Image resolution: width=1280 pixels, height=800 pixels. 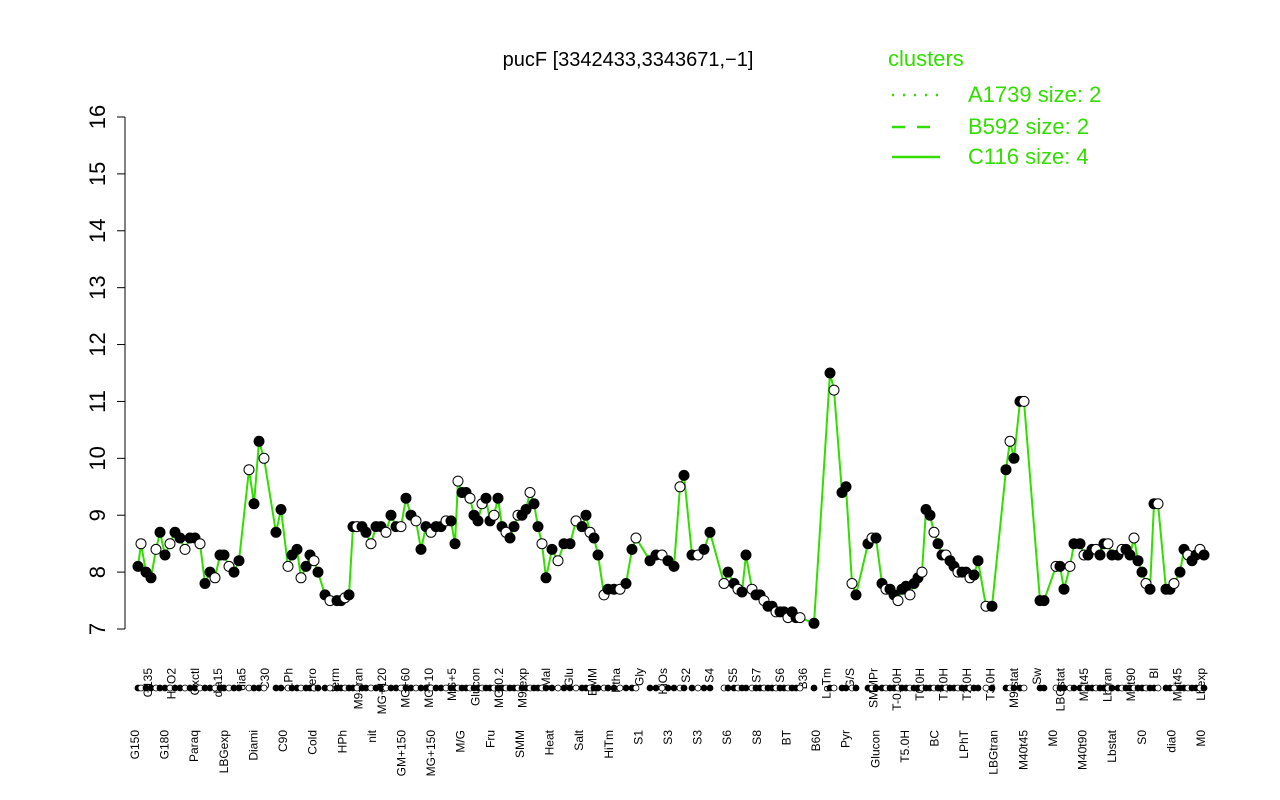 I want to click on x-tick-label: C30, so click(x=265, y=679).